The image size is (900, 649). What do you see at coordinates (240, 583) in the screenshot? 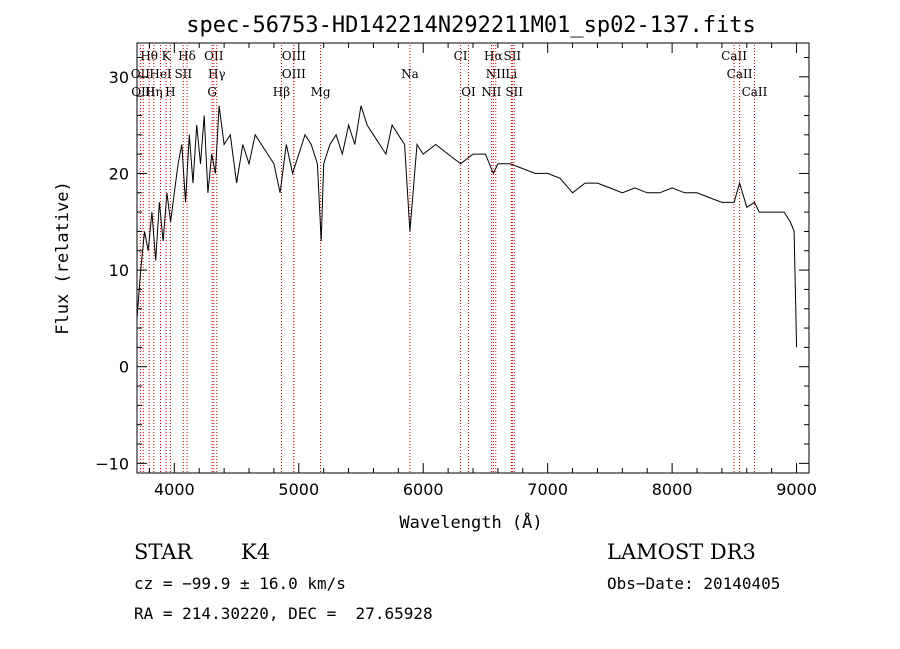
I see `redshift-cz: cz = −99.9 ± 16.0 km/s` at bounding box center [240, 583].